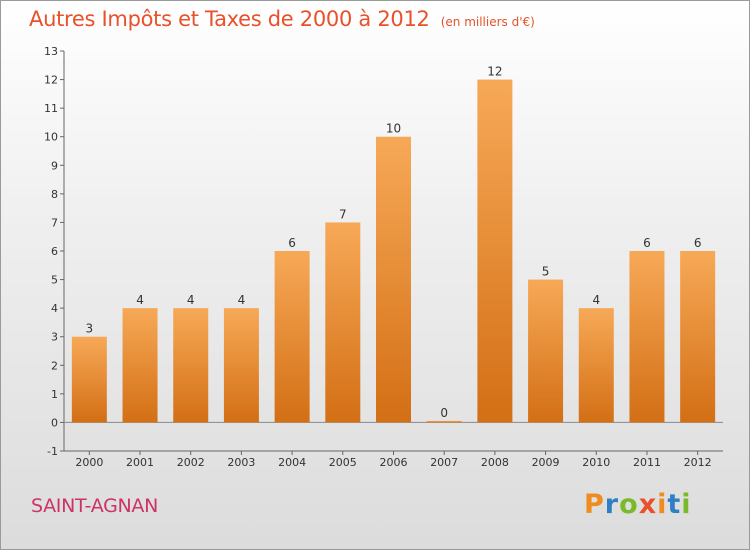  I want to click on y-tick-label: 13, so click(51, 51).